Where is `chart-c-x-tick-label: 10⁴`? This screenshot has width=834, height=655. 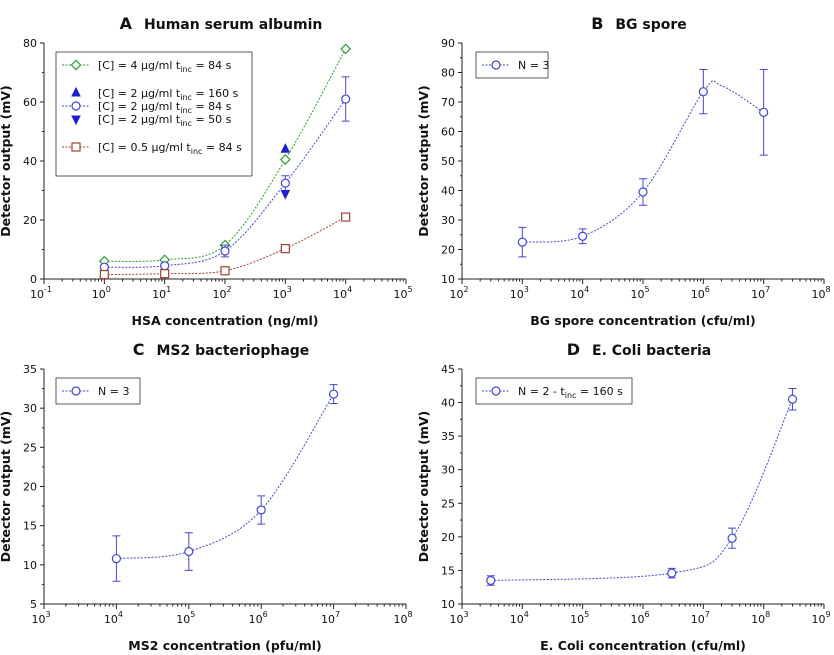
chart-c-x-tick-label: 10⁴ is located at coordinates (113, 618).